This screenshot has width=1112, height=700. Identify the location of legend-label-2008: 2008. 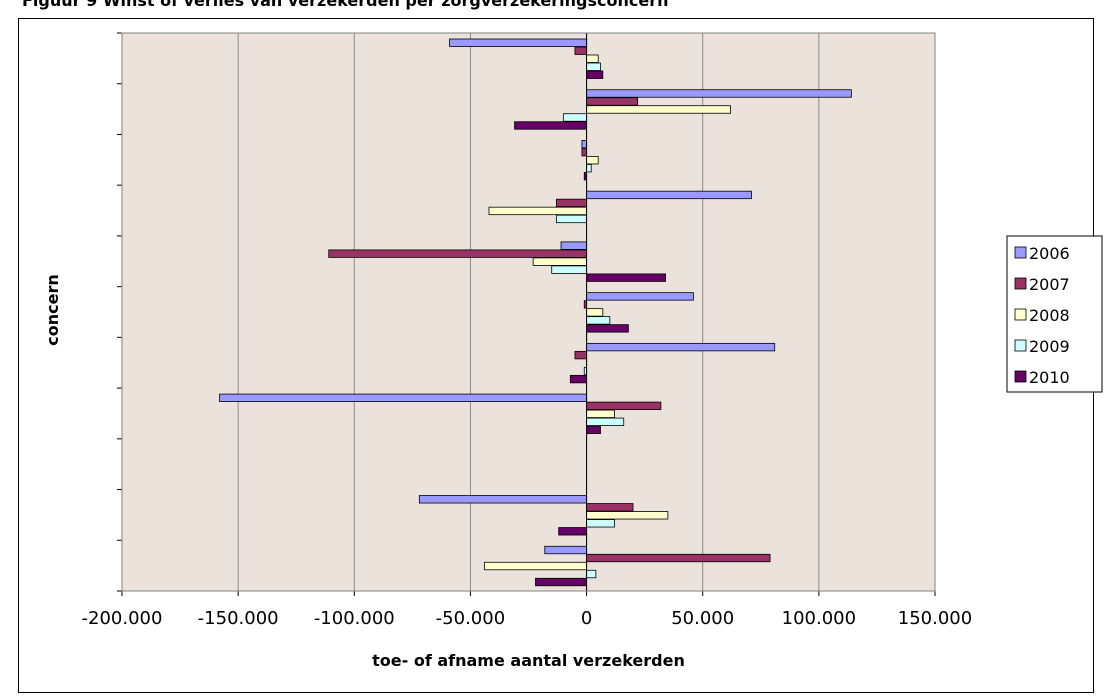
(1049, 315).